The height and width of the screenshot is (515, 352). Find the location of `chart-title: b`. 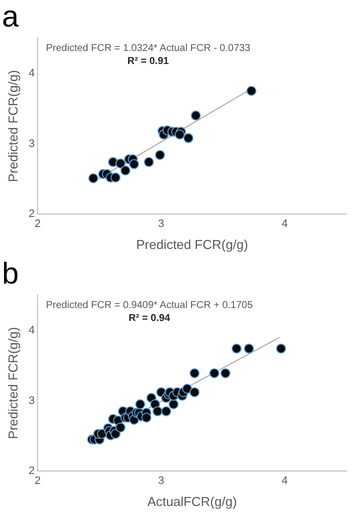

chart-title: b is located at coordinates (10, 273).